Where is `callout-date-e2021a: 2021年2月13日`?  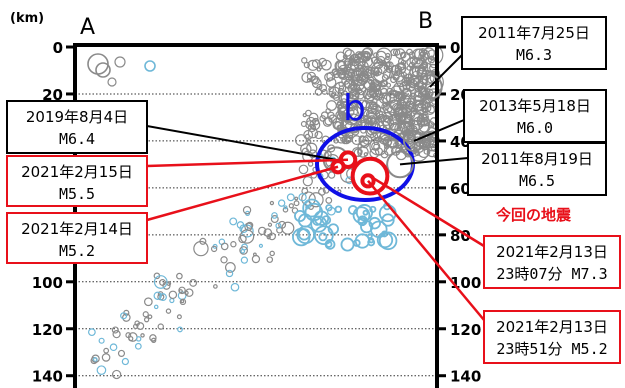 callout-date-e2021a: 2021年2月13日 is located at coordinates (552, 252).